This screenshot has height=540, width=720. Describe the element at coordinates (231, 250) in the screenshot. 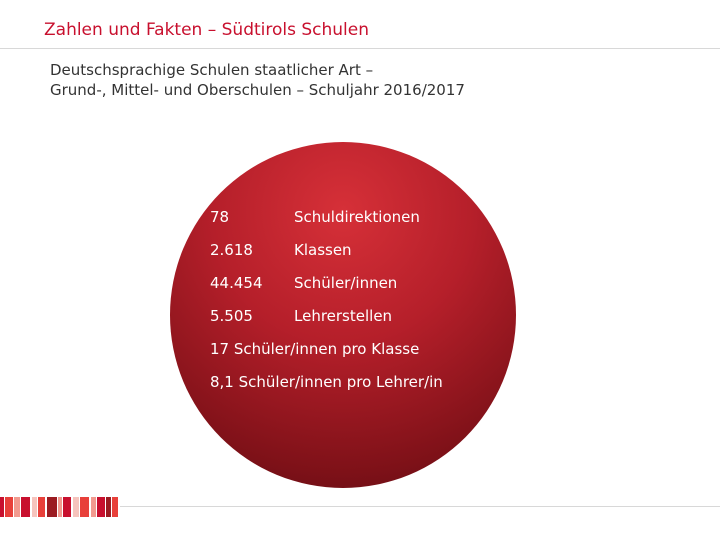

I see `fact-value: 2.618` at that location.